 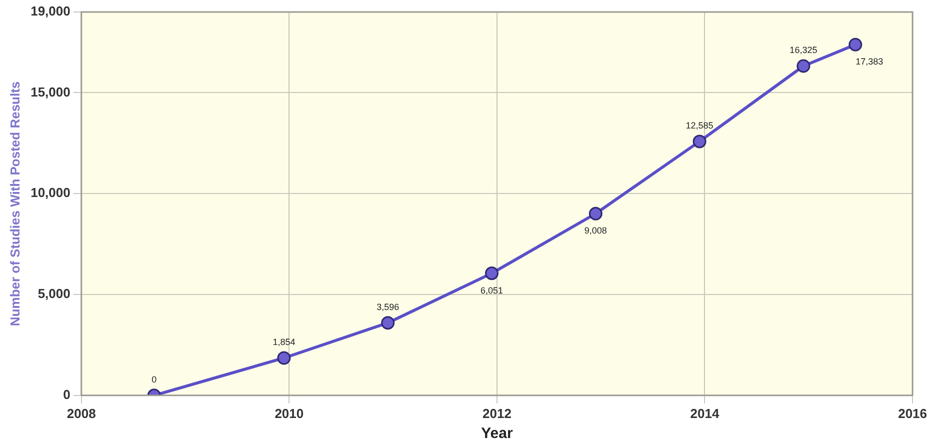 I want to click on x-tick-label: 2010, so click(x=289, y=413).